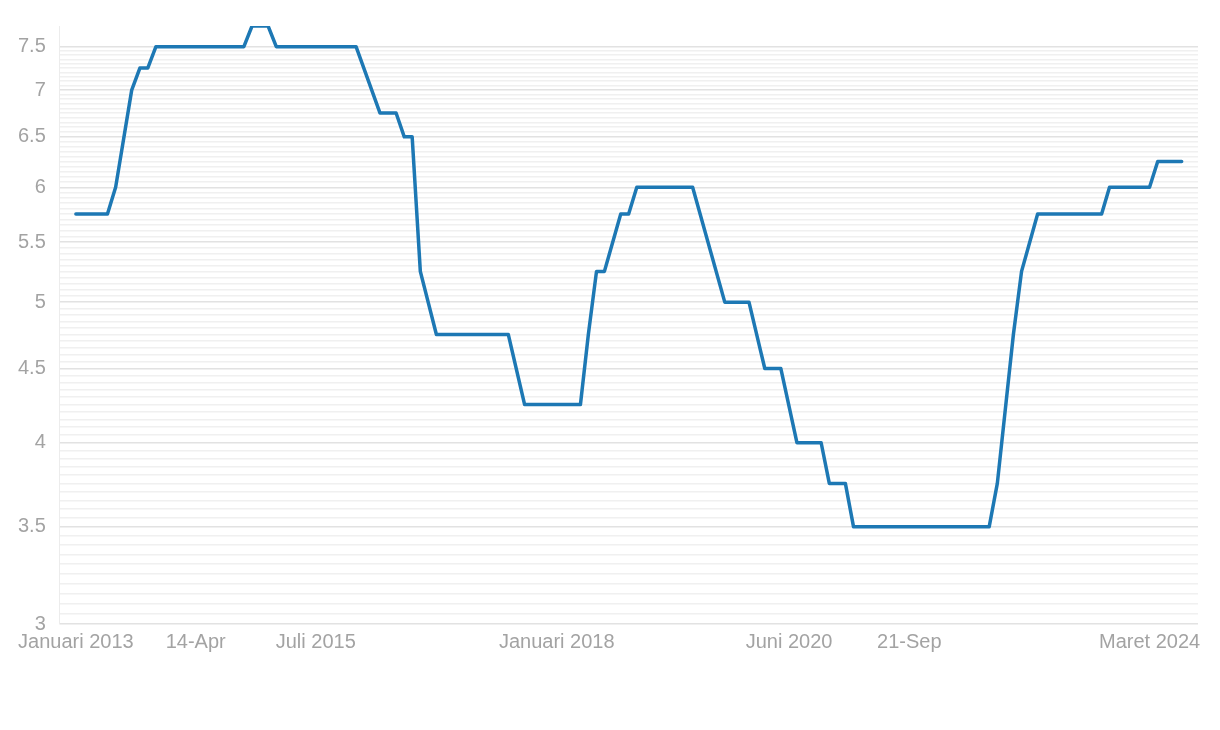  I want to click on y-tick-label: 7, so click(40, 88).